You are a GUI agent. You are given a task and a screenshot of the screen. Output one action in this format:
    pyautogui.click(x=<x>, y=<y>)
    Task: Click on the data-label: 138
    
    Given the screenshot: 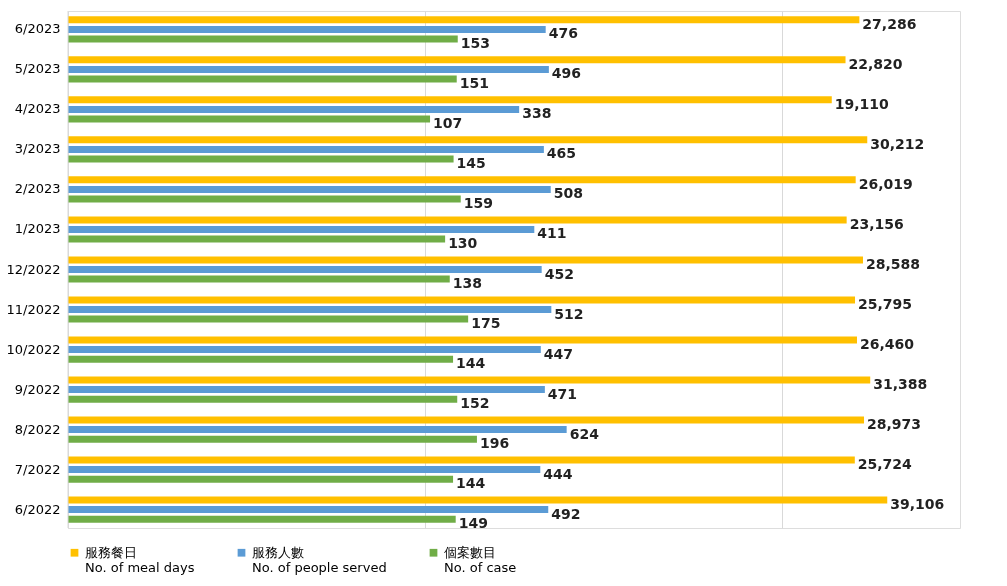 What is the action you would take?
    pyautogui.click(x=467, y=283)
    